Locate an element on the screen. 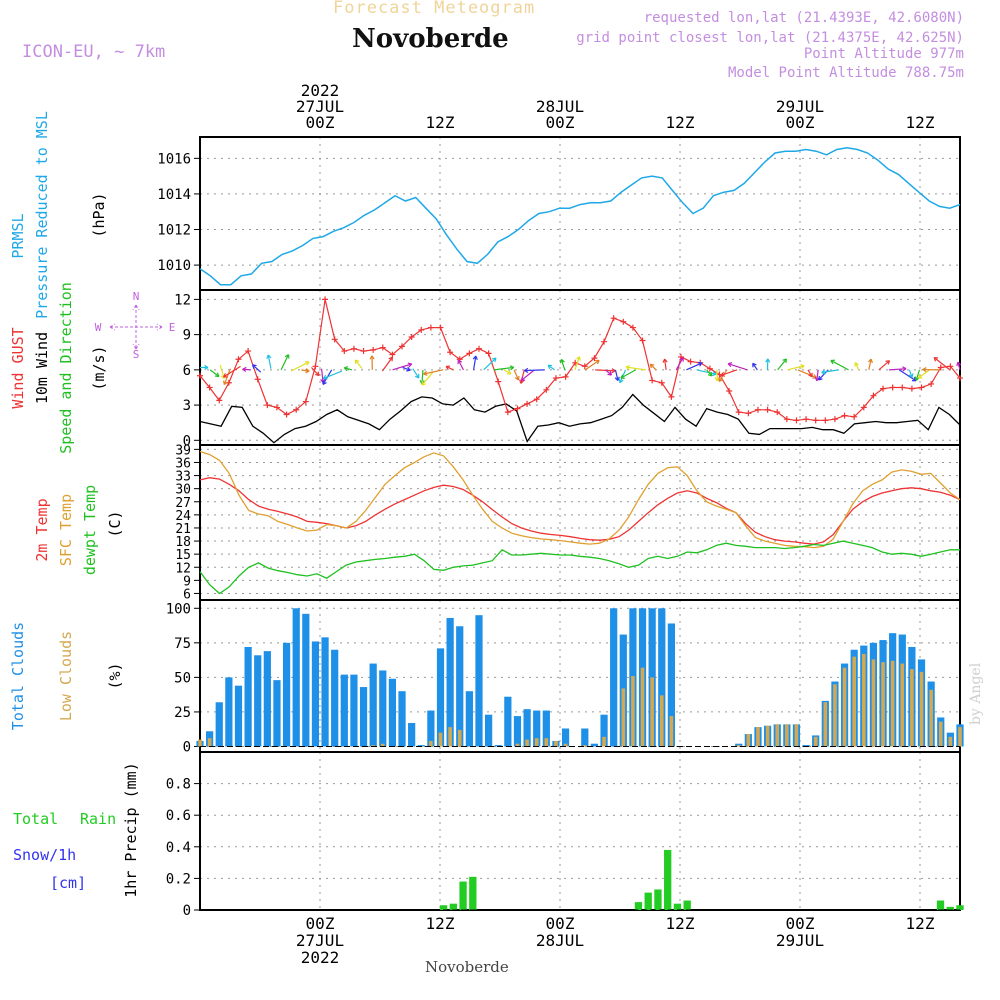 The width and height of the screenshot is (1000, 1000). wind-ytick-label: 12 is located at coordinates (182, 300).